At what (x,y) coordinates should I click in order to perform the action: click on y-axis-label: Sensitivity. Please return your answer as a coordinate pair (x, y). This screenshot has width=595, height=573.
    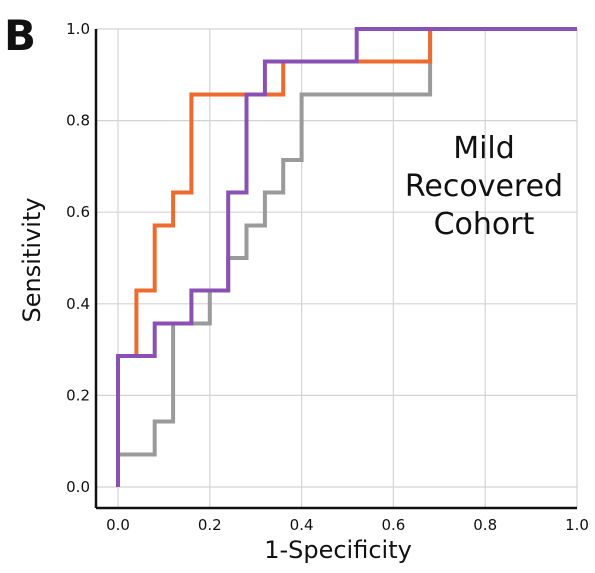
    Looking at the image, I should click on (32, 260).